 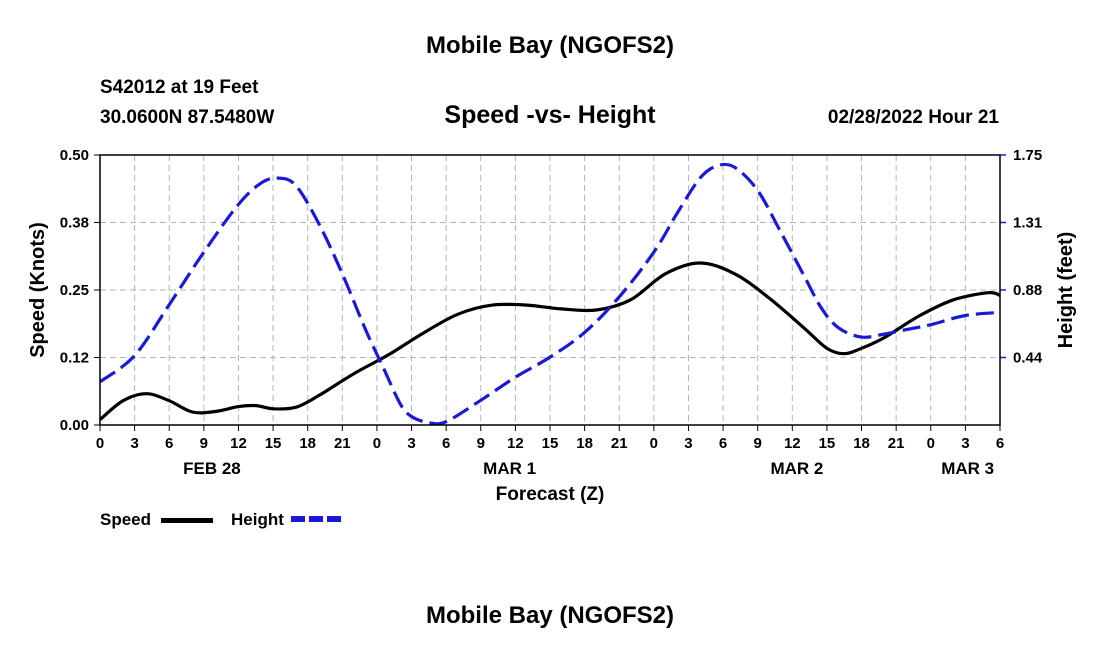 I want to click on y-axis-title: Speed (Knots), so click(x=38, y=290).